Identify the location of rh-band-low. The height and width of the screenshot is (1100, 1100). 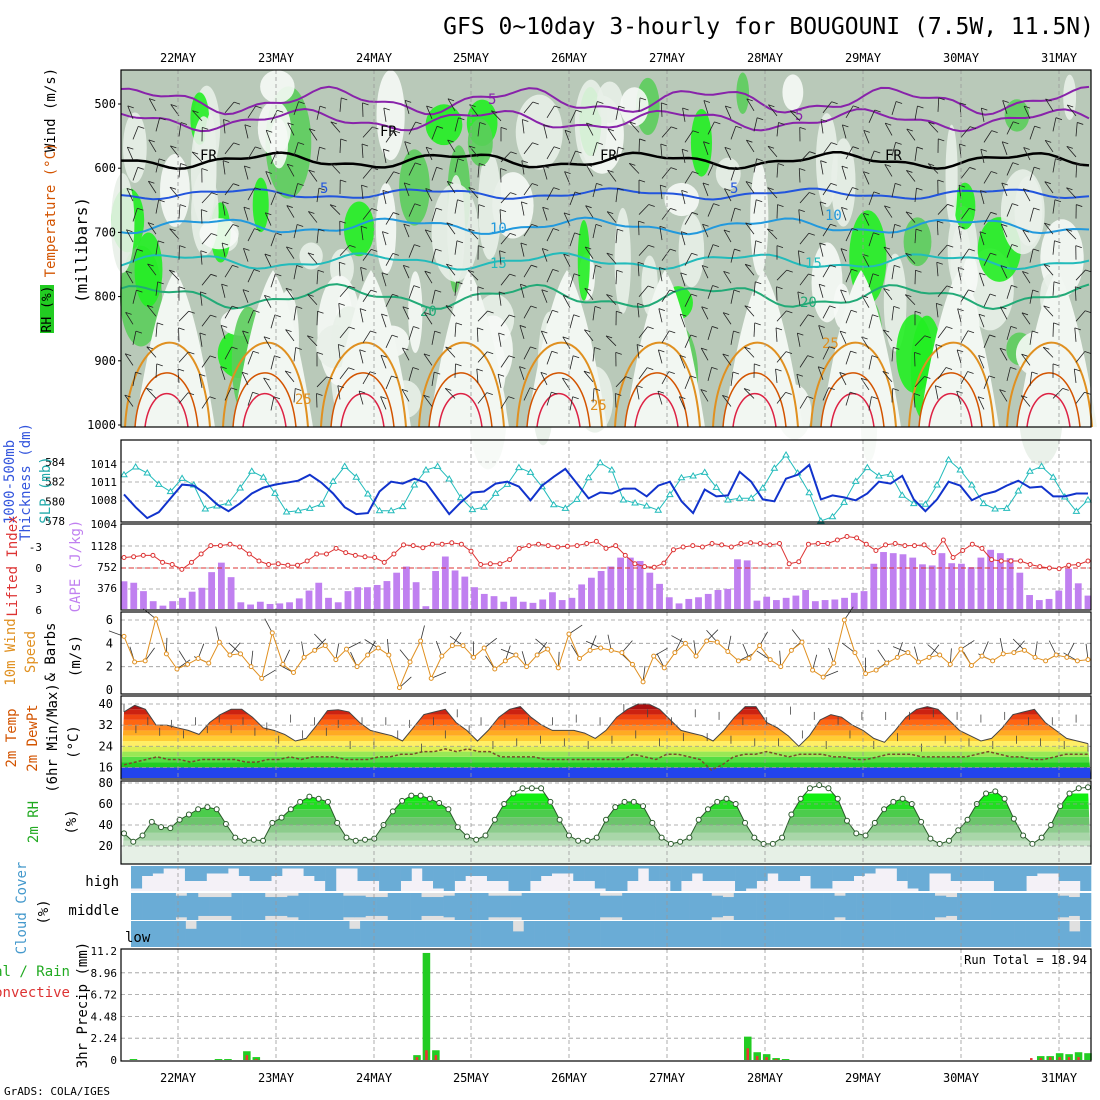
(606, 855).